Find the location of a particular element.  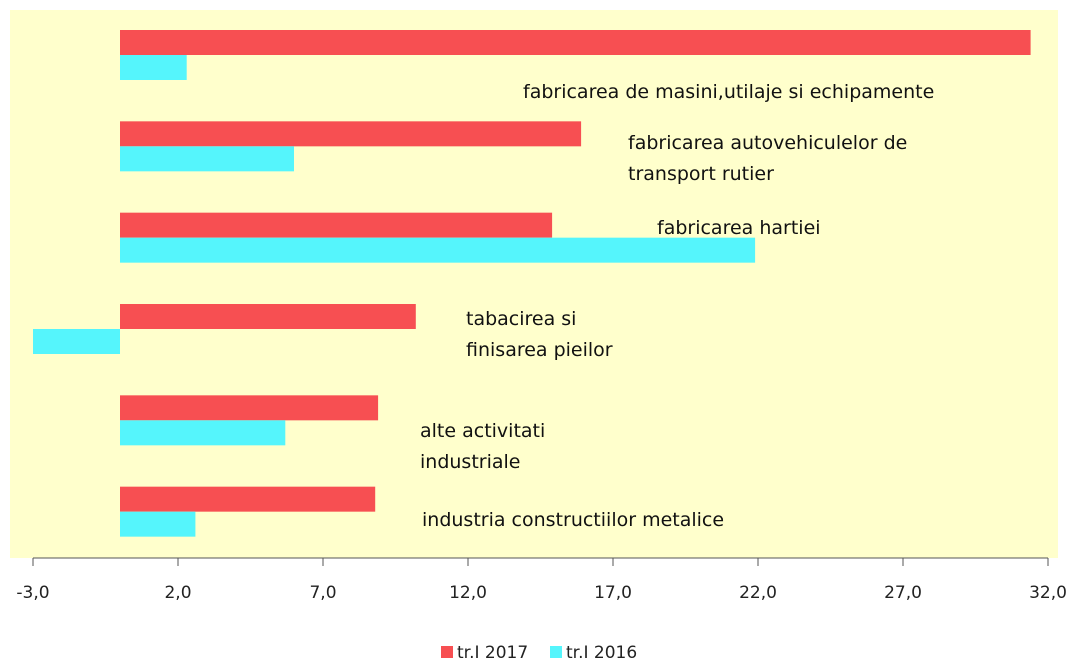

category-label: tabacirea si finisarea pieilor is located at coordinates (539, 334).